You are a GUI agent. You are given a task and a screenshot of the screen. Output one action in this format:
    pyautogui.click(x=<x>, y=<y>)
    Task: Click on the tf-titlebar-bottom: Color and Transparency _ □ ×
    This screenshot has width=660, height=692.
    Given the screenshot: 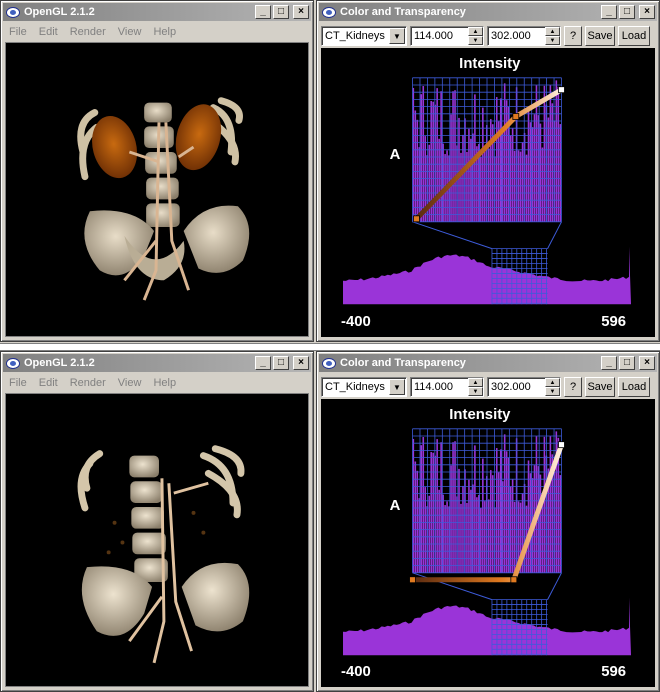 What is the action you would take?
    pyautogui.click(x=488, y=363)
    